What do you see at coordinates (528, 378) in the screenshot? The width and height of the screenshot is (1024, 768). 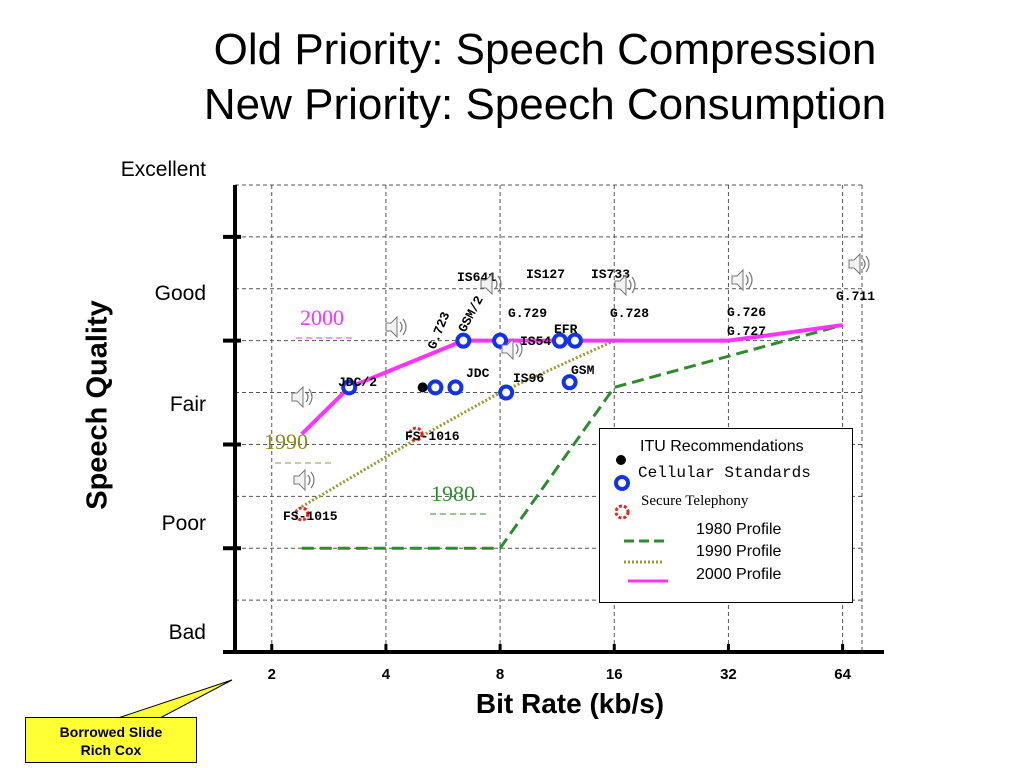 I see `point-label-is96: IS96` at bounding box center [528, 378].